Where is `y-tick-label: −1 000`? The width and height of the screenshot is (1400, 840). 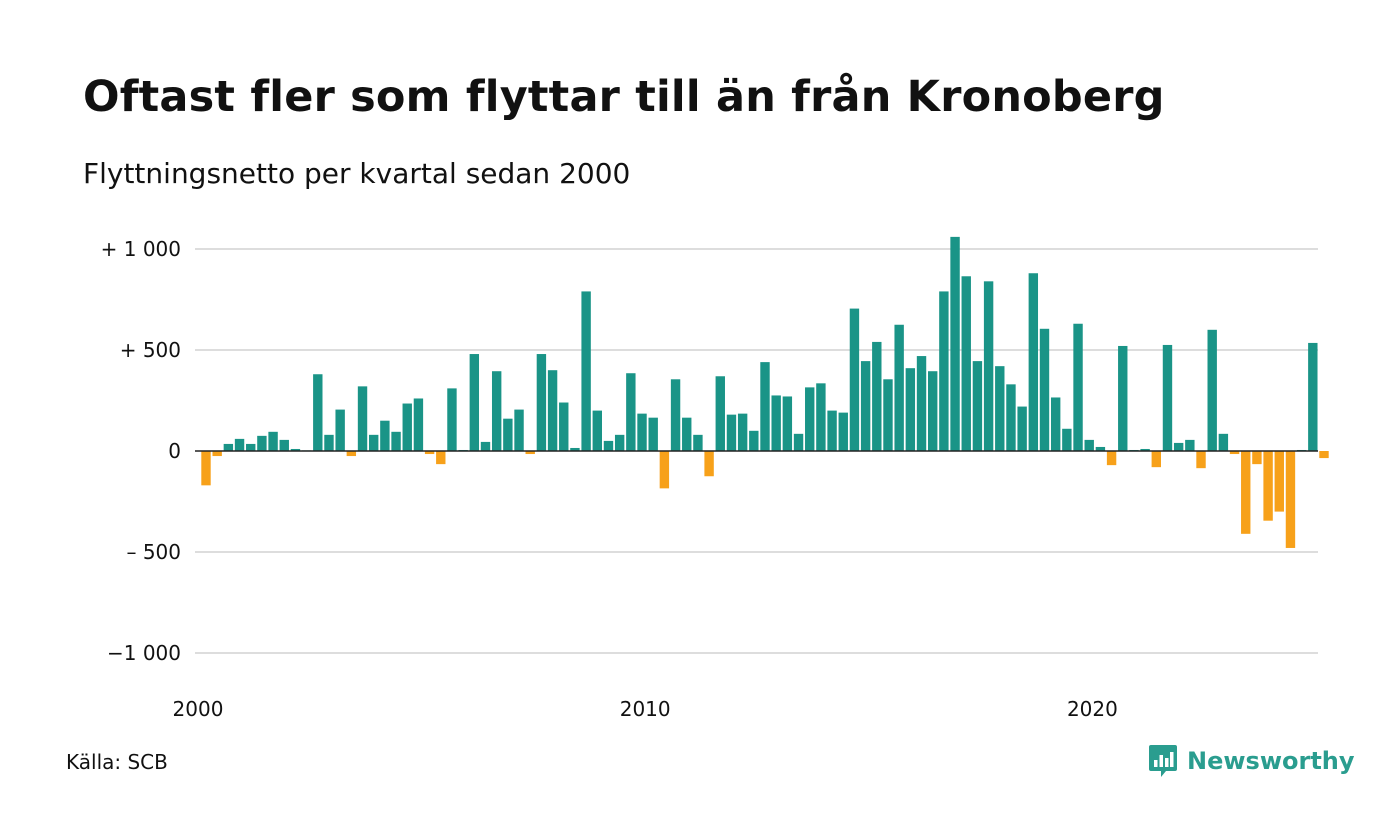 y-tick-label: −1 000 is located at coordinates (144, 653).